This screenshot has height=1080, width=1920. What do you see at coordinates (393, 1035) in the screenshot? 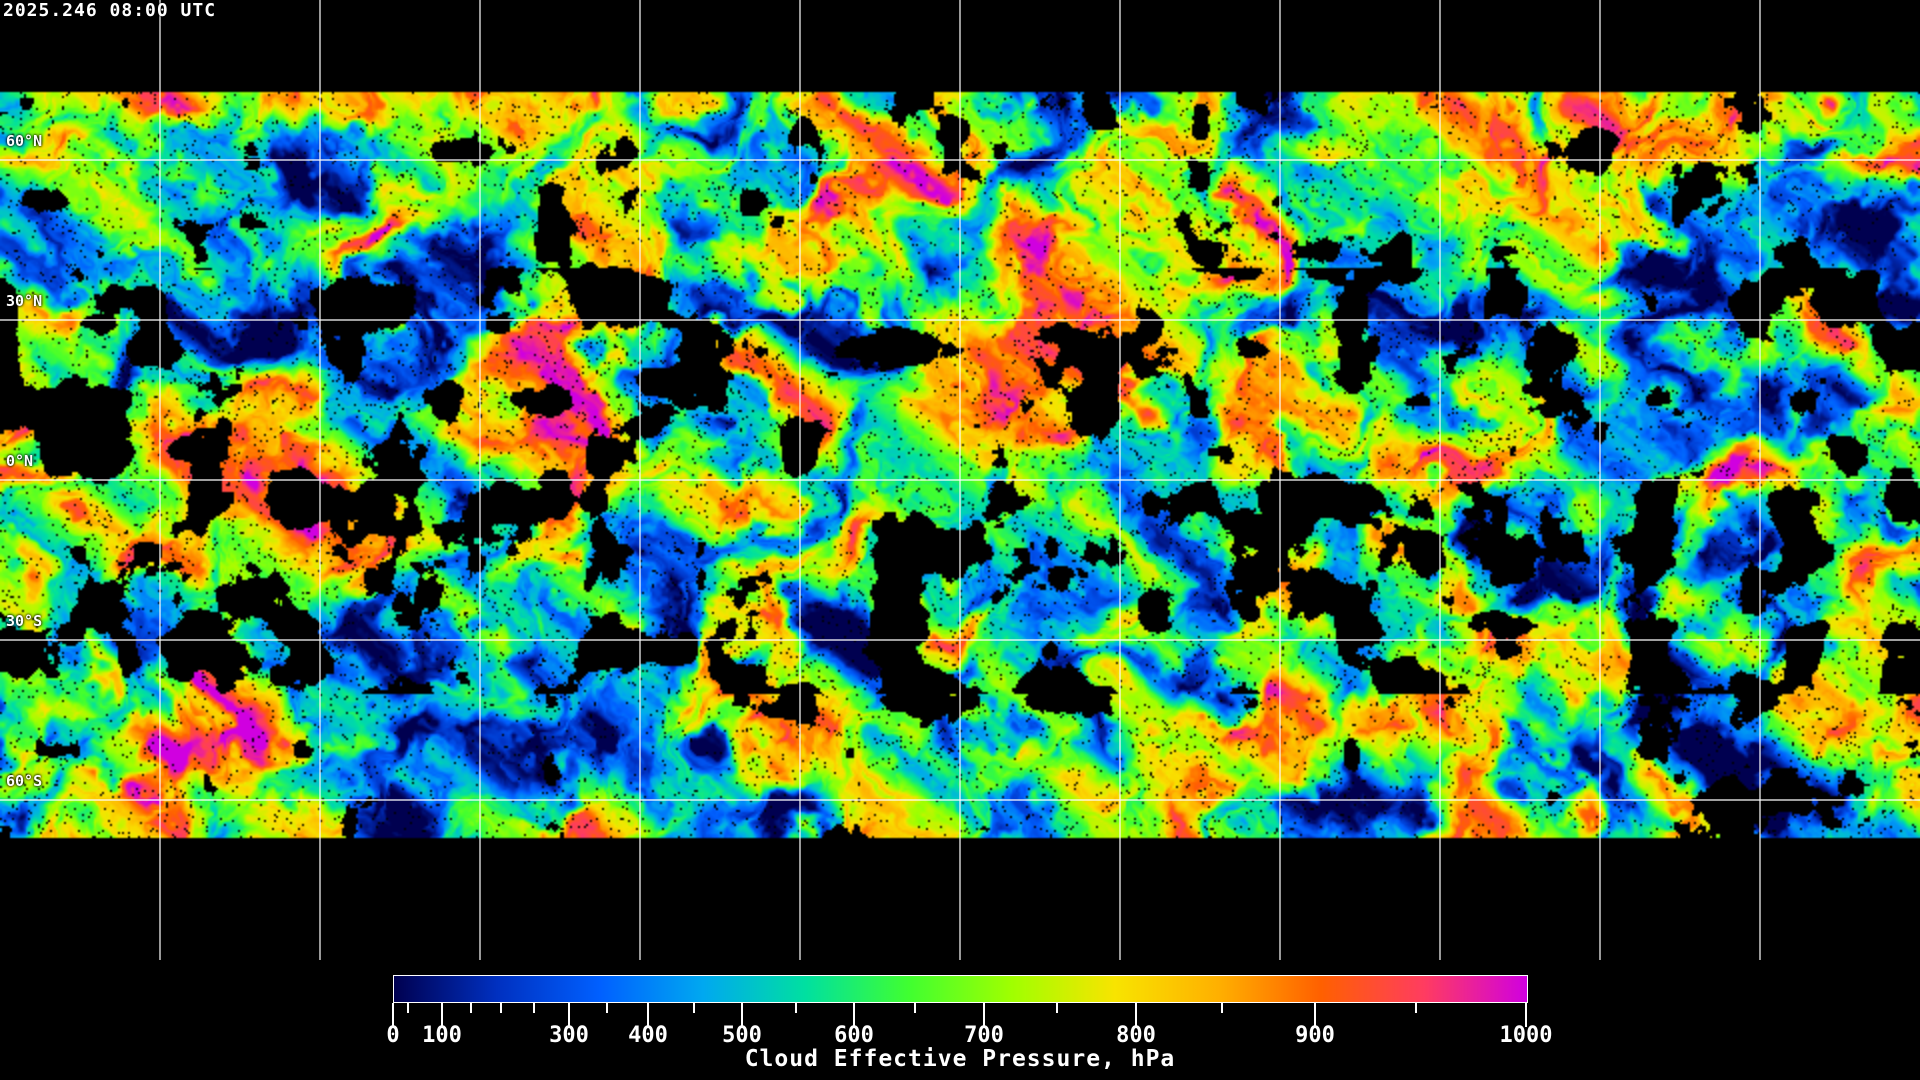
I see `colorbar-tick-label: 0` at bounding box center [393, 1035].